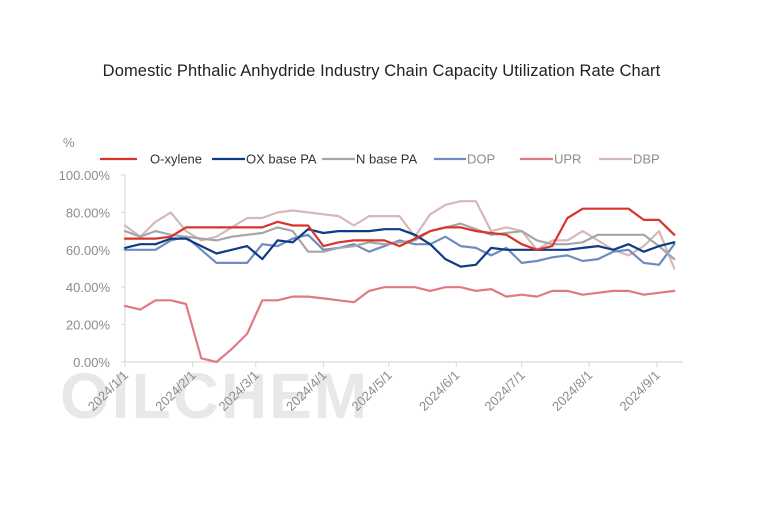 This screenshot has height=515, width=763. I want to click on y-tick-label: 60.00%, so click(88, 250).